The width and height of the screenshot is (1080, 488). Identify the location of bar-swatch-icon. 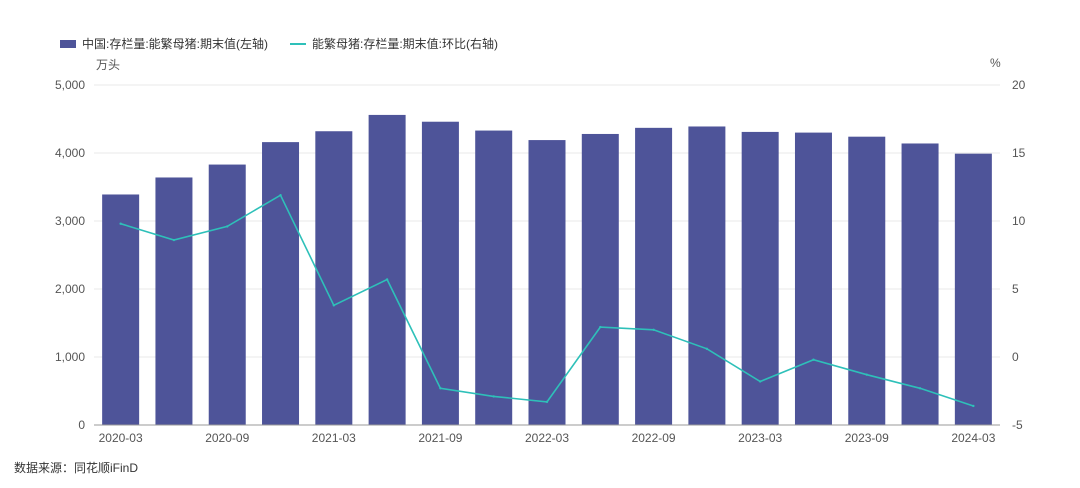
(68, 43).